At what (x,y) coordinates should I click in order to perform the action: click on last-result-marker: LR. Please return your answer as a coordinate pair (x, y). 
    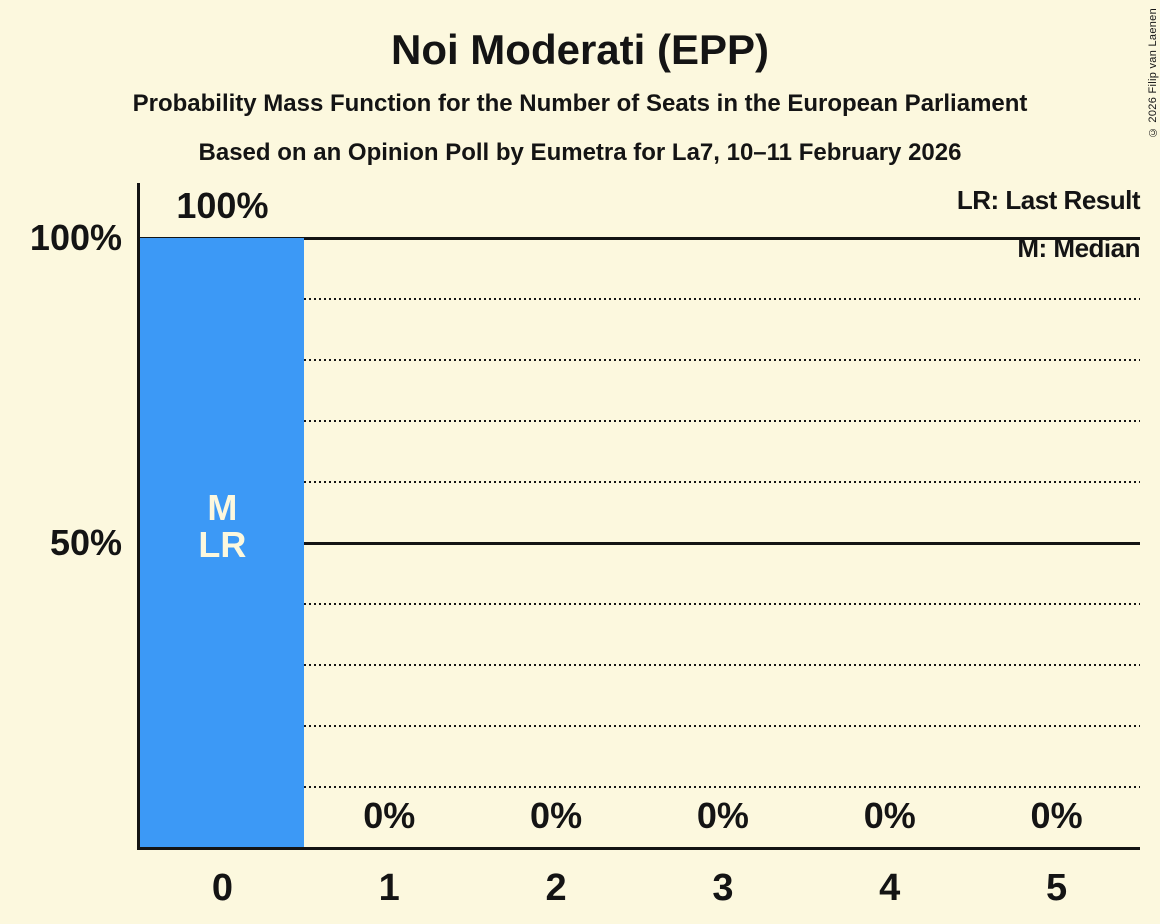
    Looking at the image, I should click on (222, 544).